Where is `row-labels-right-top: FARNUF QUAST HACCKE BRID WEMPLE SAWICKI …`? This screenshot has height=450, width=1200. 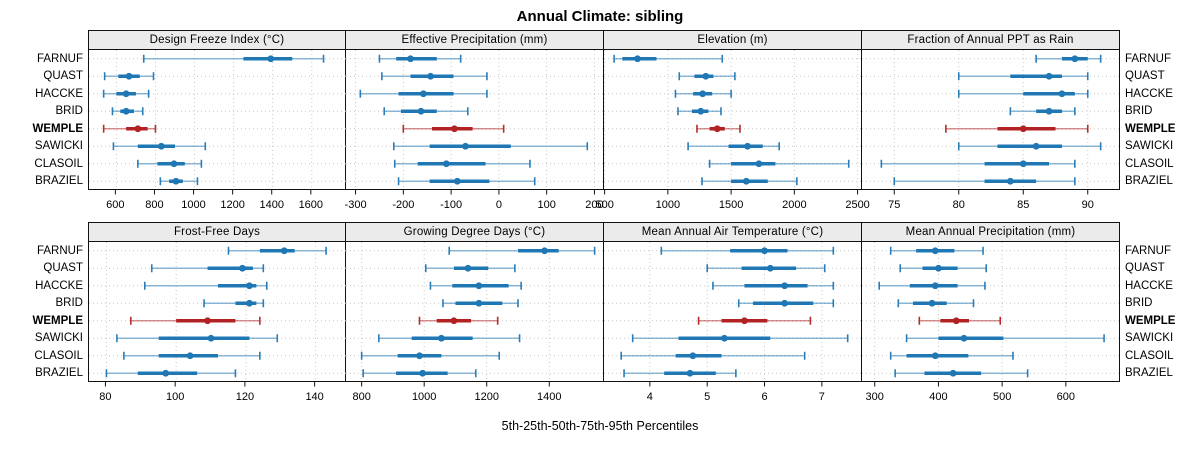 row-labels-right-top: FARNUF QUAST HACCKE BRID WEMPLE SAWICKI … is located at coordinates (1160, 120).